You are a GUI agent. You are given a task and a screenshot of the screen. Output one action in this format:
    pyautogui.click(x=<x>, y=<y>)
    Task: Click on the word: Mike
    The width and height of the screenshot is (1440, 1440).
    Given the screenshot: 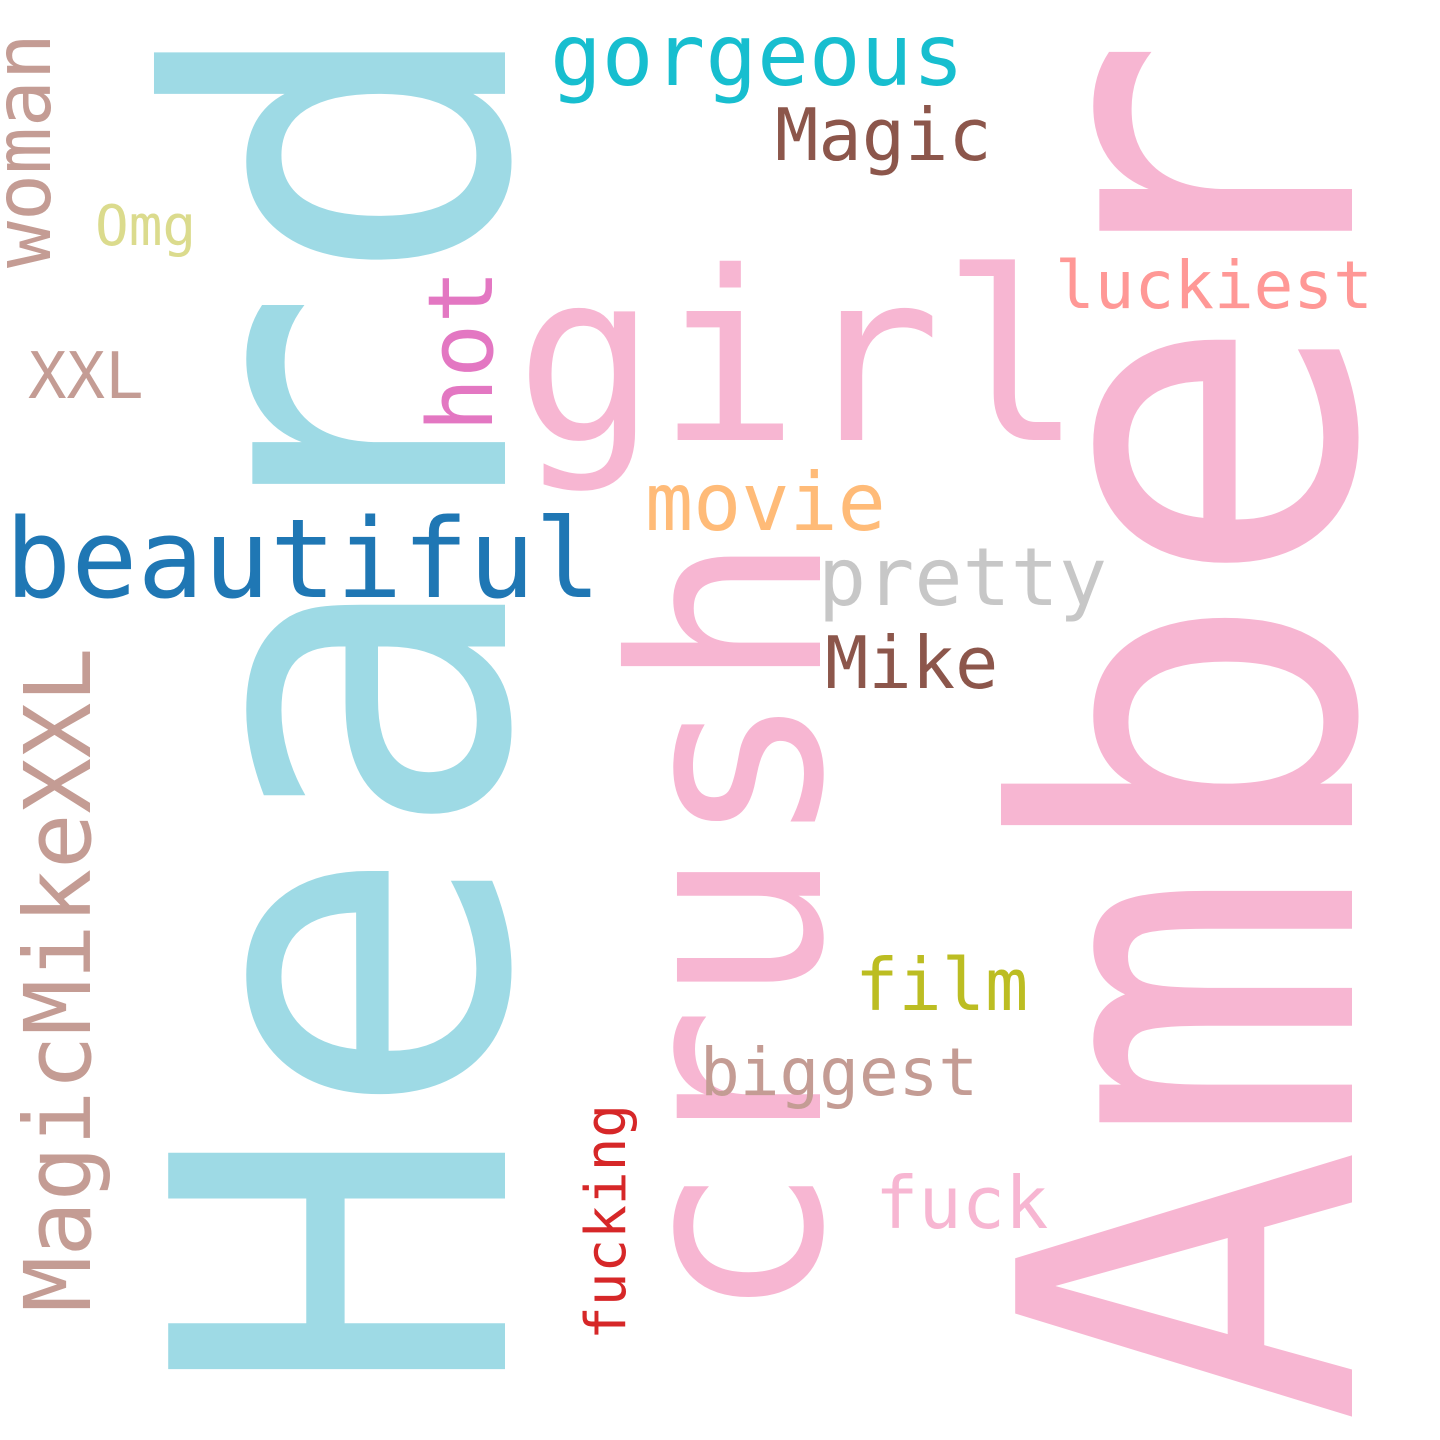 What is the action you would take?
    pyautogui.click(x=911, y=663)
    